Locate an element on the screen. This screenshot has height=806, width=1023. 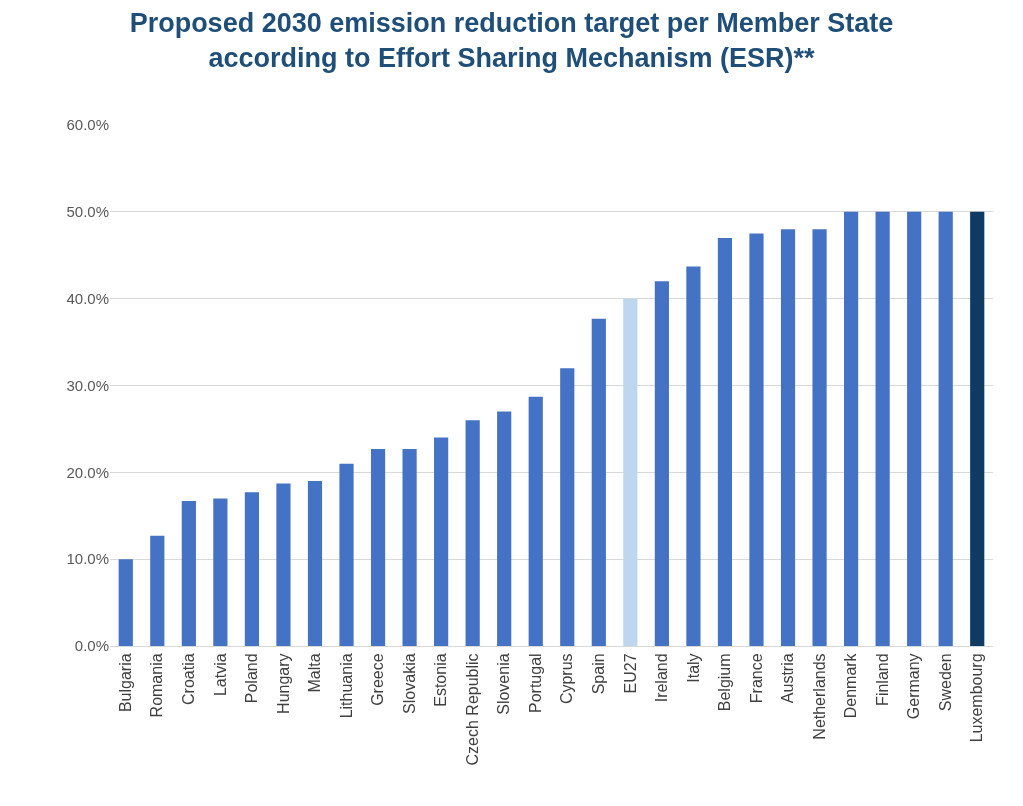
x-tick-label: Luxembourg is located at coordinates (977, 698).